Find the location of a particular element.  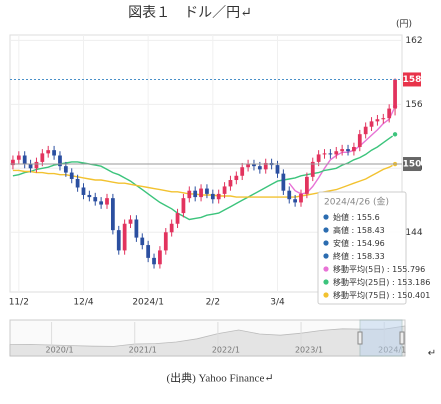

ma-end-dot is located at coordinates (395, 134).